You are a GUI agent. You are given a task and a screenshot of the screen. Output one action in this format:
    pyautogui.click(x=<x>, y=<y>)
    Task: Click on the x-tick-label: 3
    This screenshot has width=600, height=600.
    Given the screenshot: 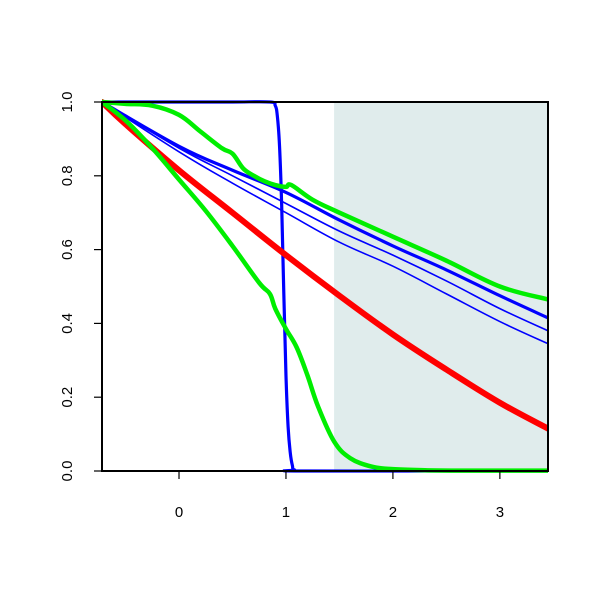 What is the action you would take?
    pyautogui.click(x=500, y=512)
    